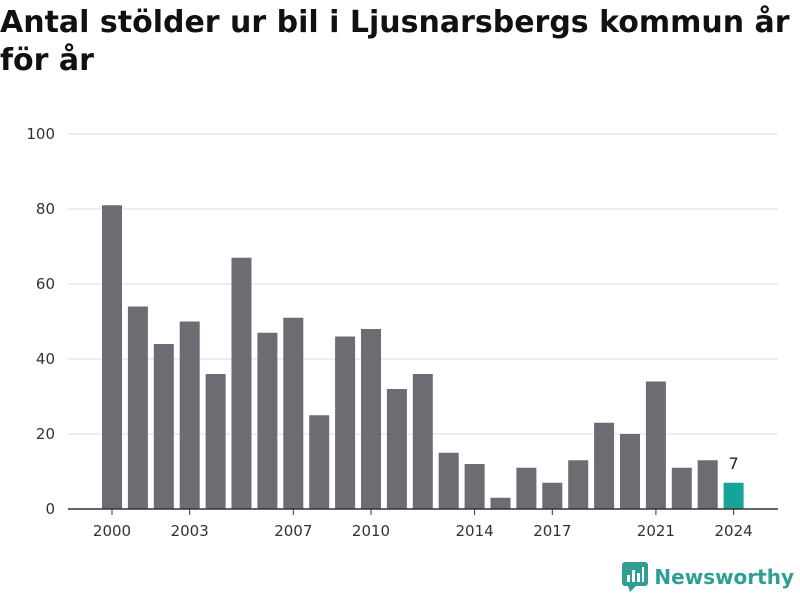  What do you see at coordinates (635, 577) in the screenshot?
I see `bar-chart-logo-icon` at bounding box center [635, 577].